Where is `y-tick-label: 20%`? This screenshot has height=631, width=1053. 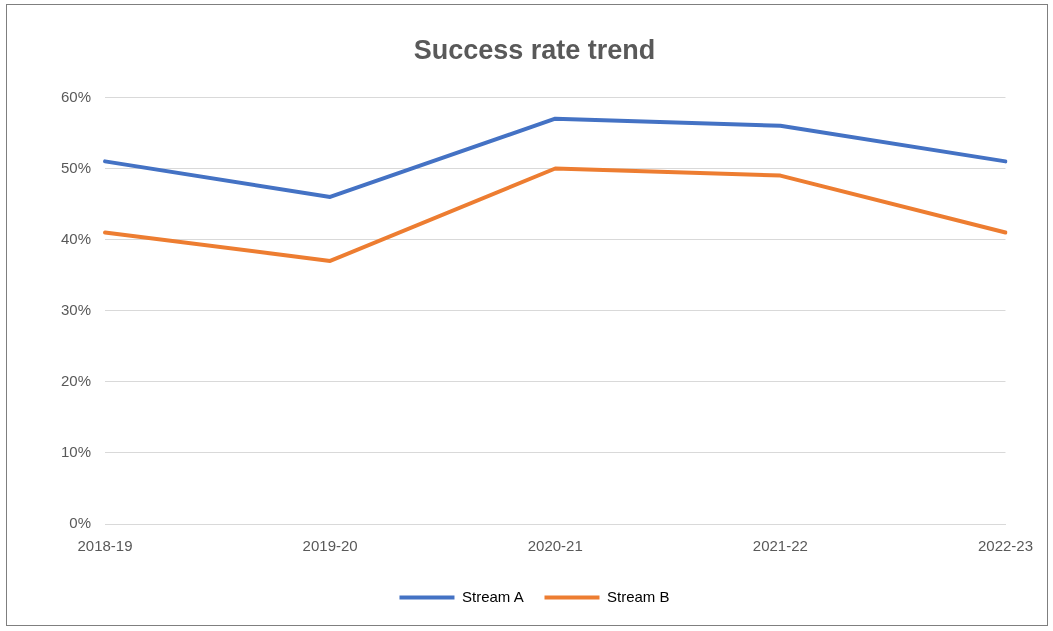 y-tick-label: 20% is located at coordinates (76, 380).